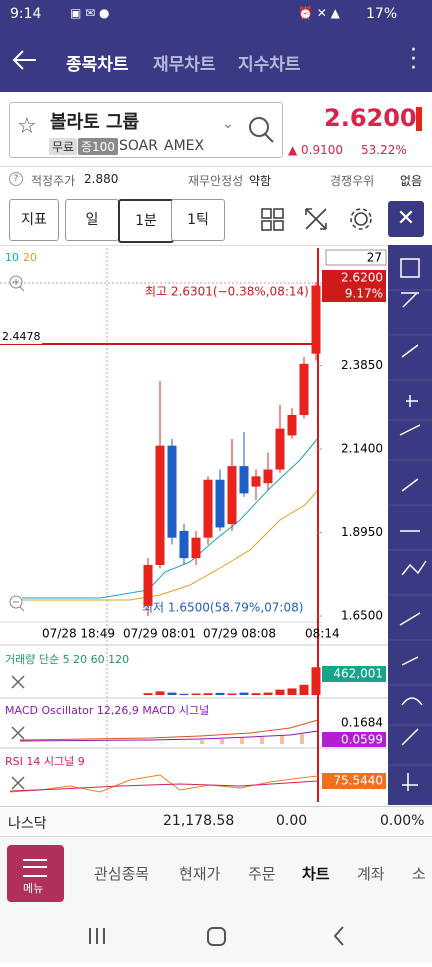 The image size is (432, 967). Describe the element at coordinates (413, 59) in the screenshot. I see `more-menu: · · ·` at that location.